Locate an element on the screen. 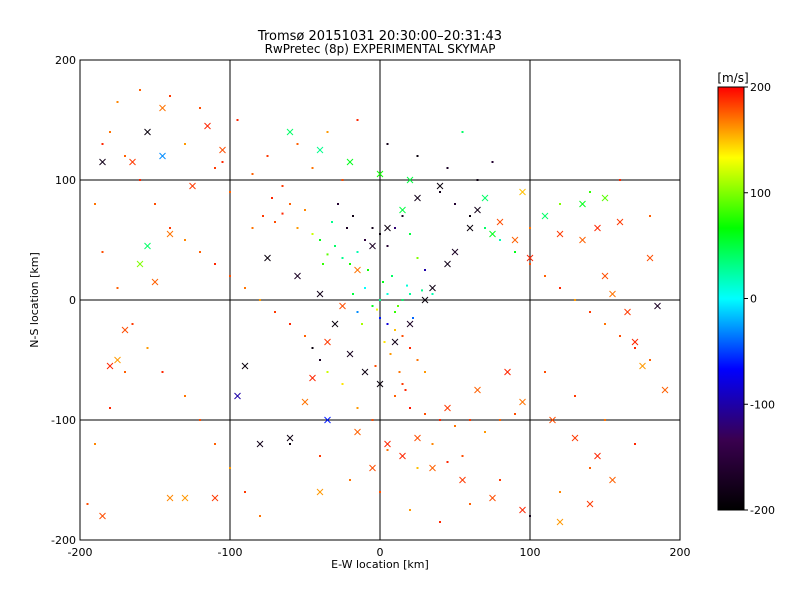  x-tick-label: -100 is located at coordinates (230, 552).